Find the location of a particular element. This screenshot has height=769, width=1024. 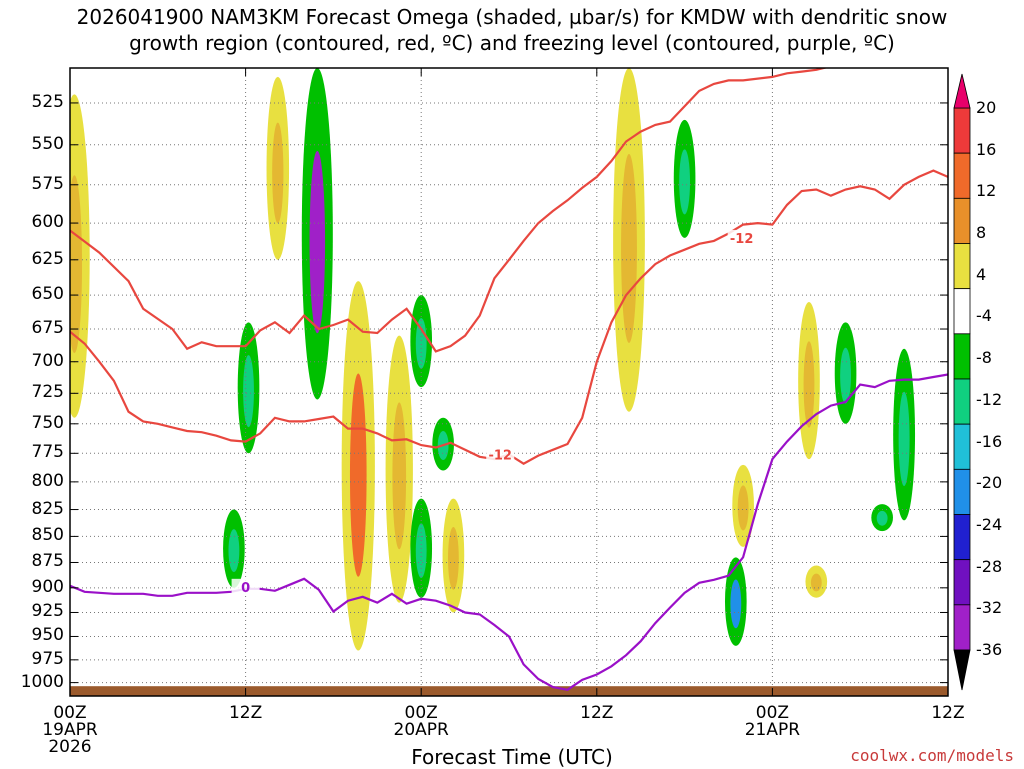

colorbar-label: -36 is located at coordinates (989, 649).